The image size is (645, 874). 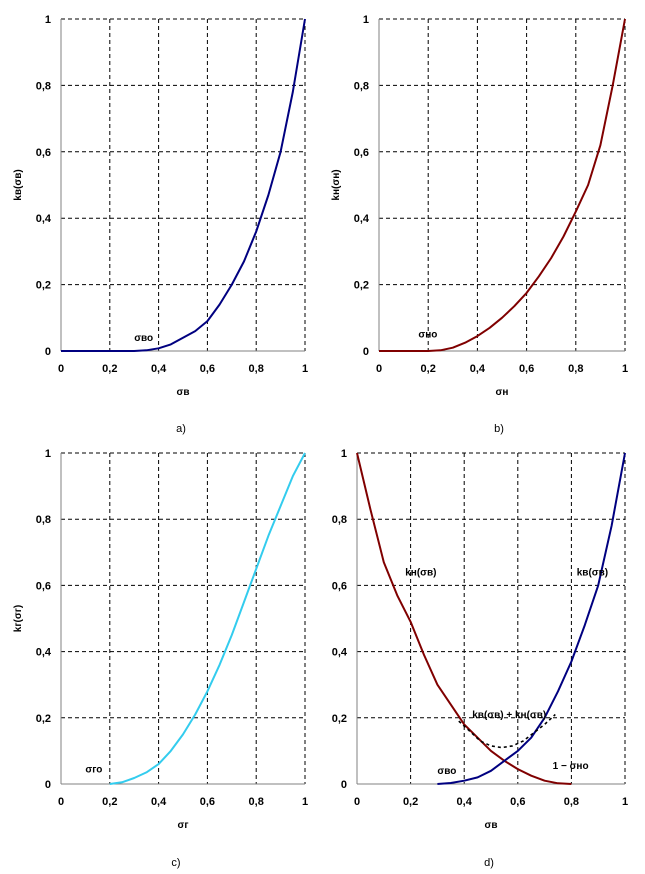 I want to click on annotation-label: kн(σв), so click(x=420, y=572).